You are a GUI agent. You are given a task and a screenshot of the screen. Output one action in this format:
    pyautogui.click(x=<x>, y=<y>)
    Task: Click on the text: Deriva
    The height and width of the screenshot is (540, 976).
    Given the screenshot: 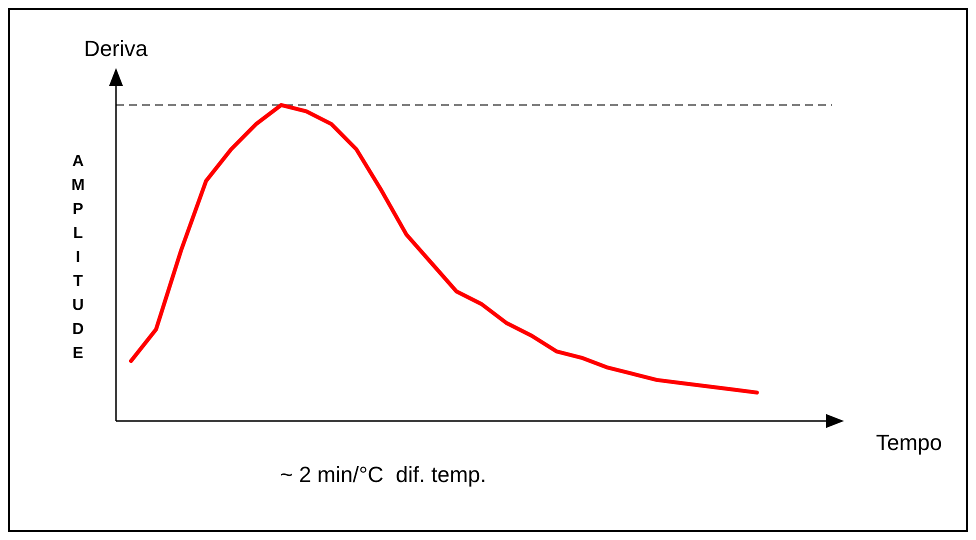 What is the action you would take?
    pyautogui.click(x=116, y=49)
    